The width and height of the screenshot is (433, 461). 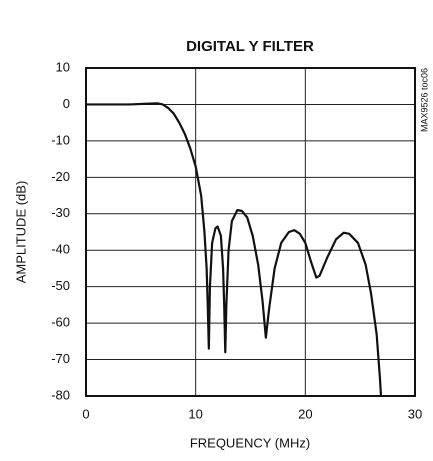 What do you see at coordinates (424, 100) in the screenshot?
I see `annotation: MAX9526 toc06` at bounding box center [424, 100].